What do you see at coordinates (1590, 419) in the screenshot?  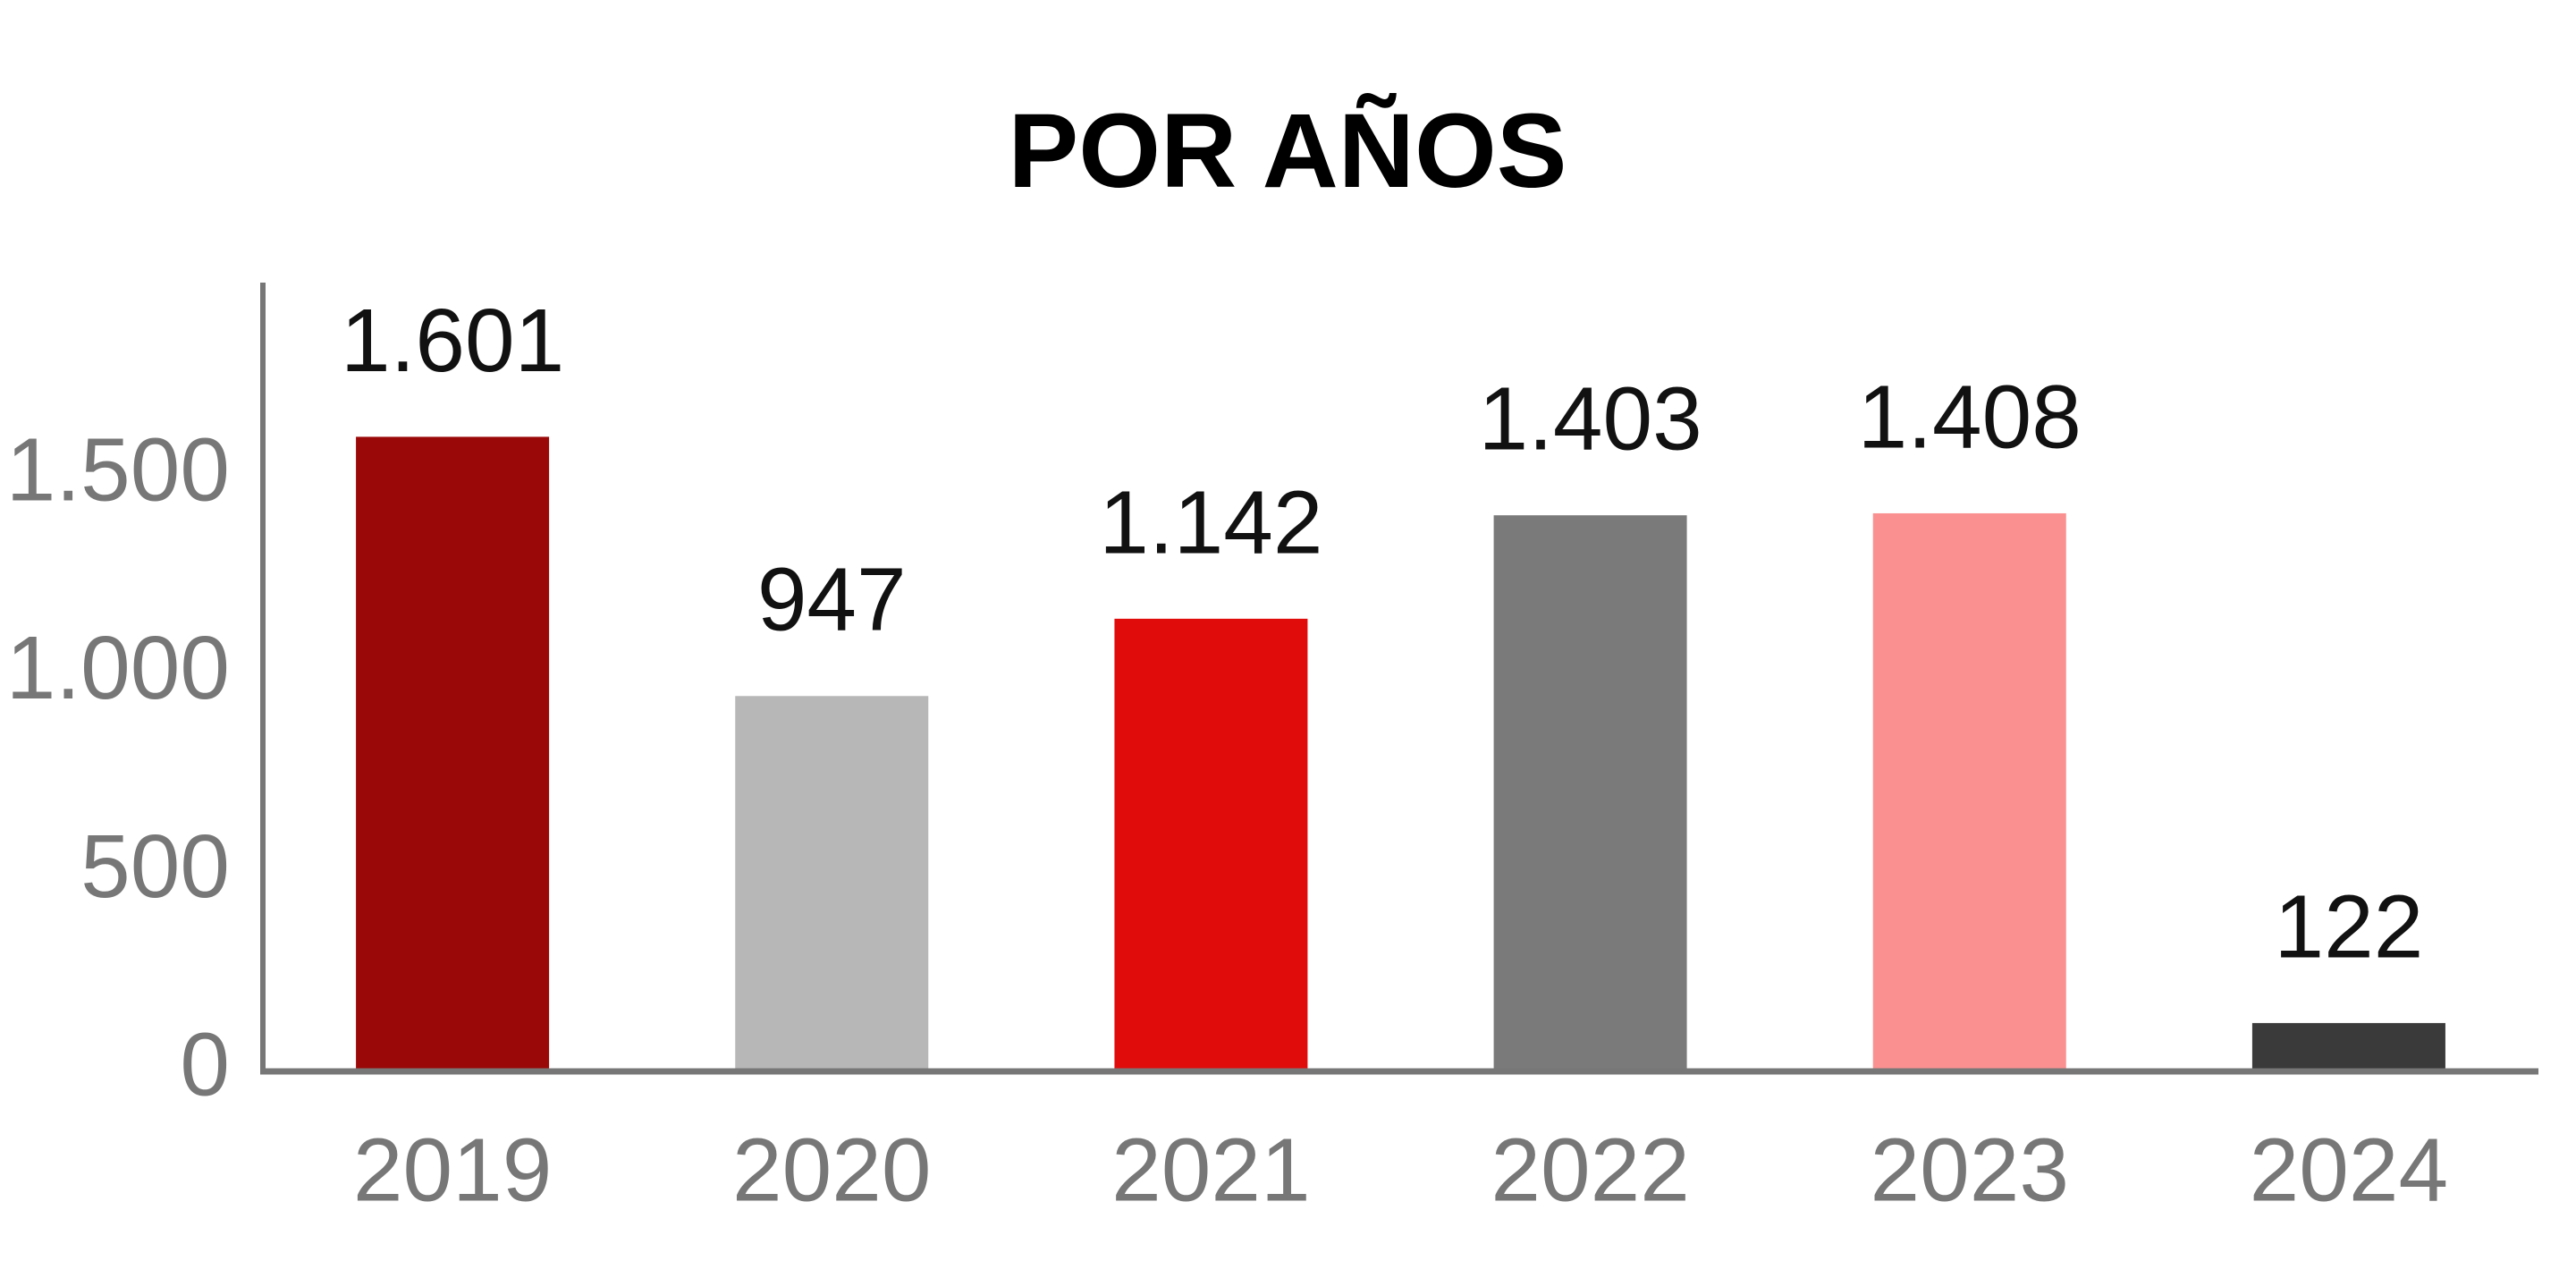 I see `value-label: 1.403` at bounding box center [1590, 419].